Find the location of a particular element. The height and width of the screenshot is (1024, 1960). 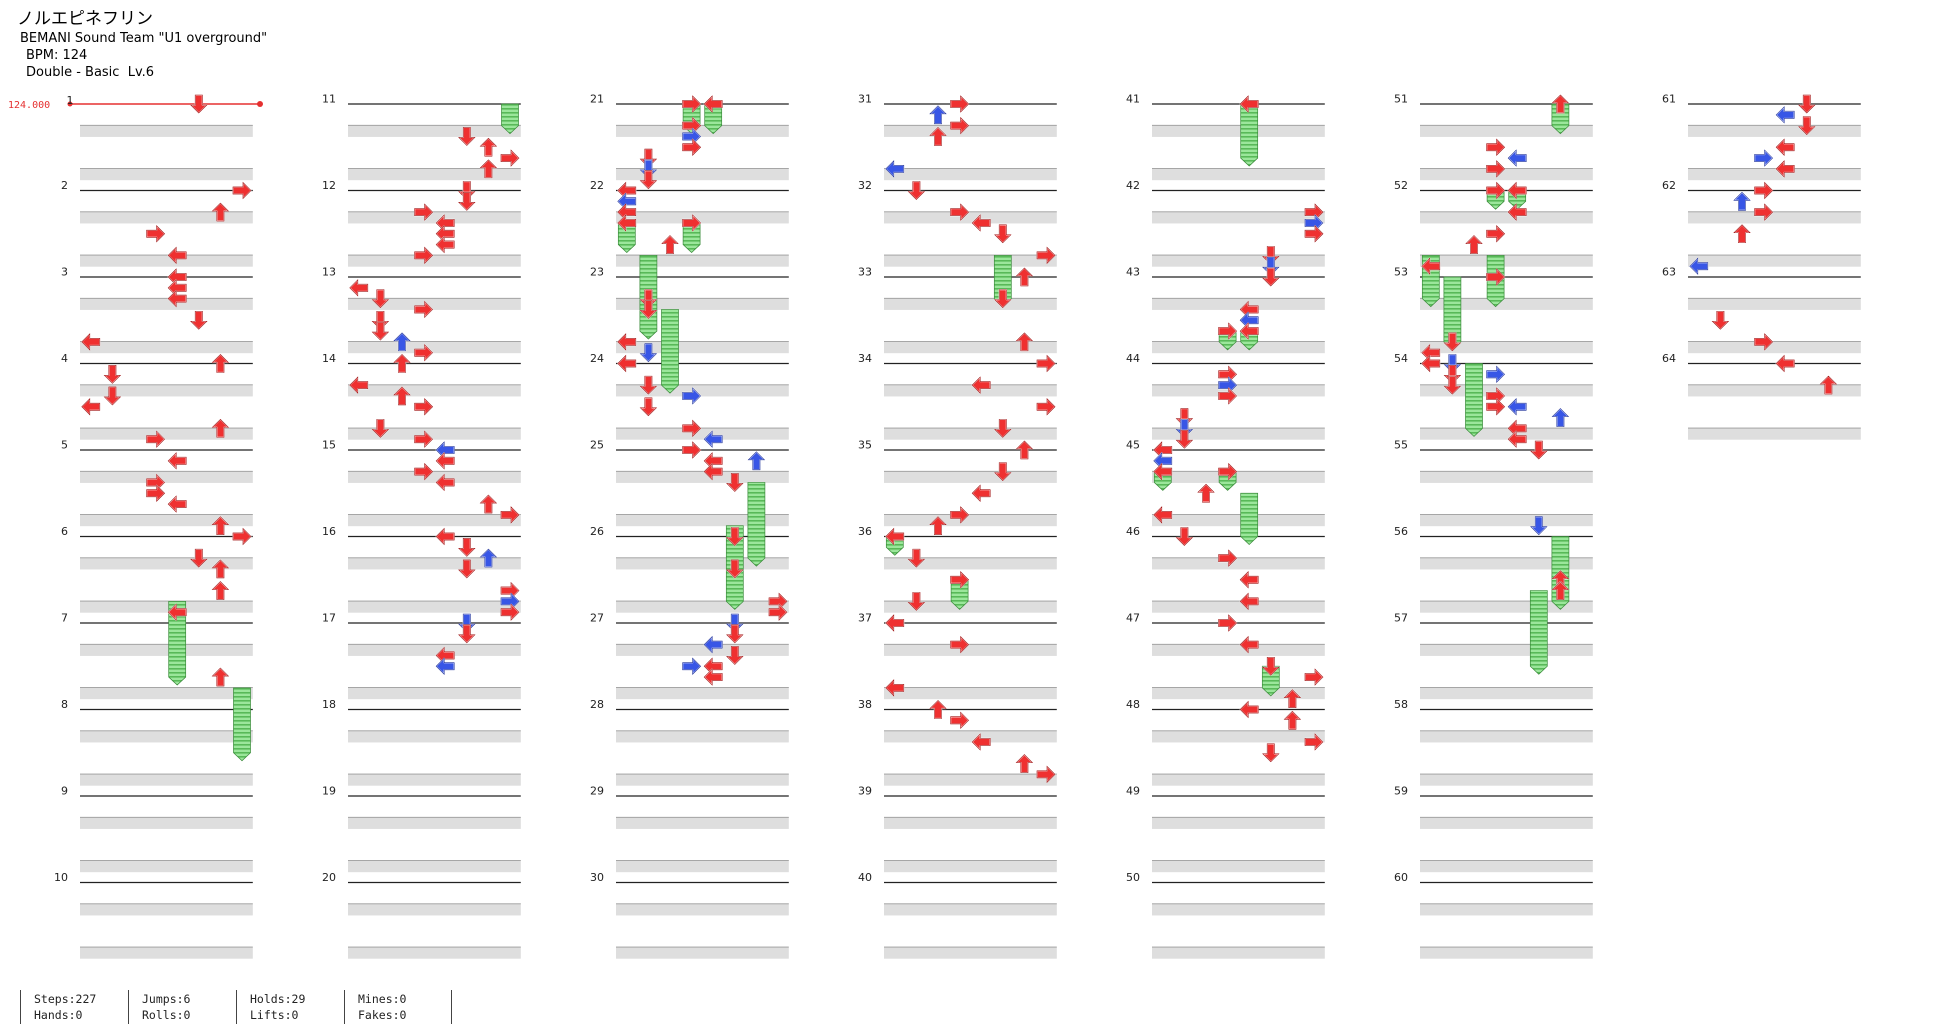

measure-number: 62 is located at coordinates (1669, 185).